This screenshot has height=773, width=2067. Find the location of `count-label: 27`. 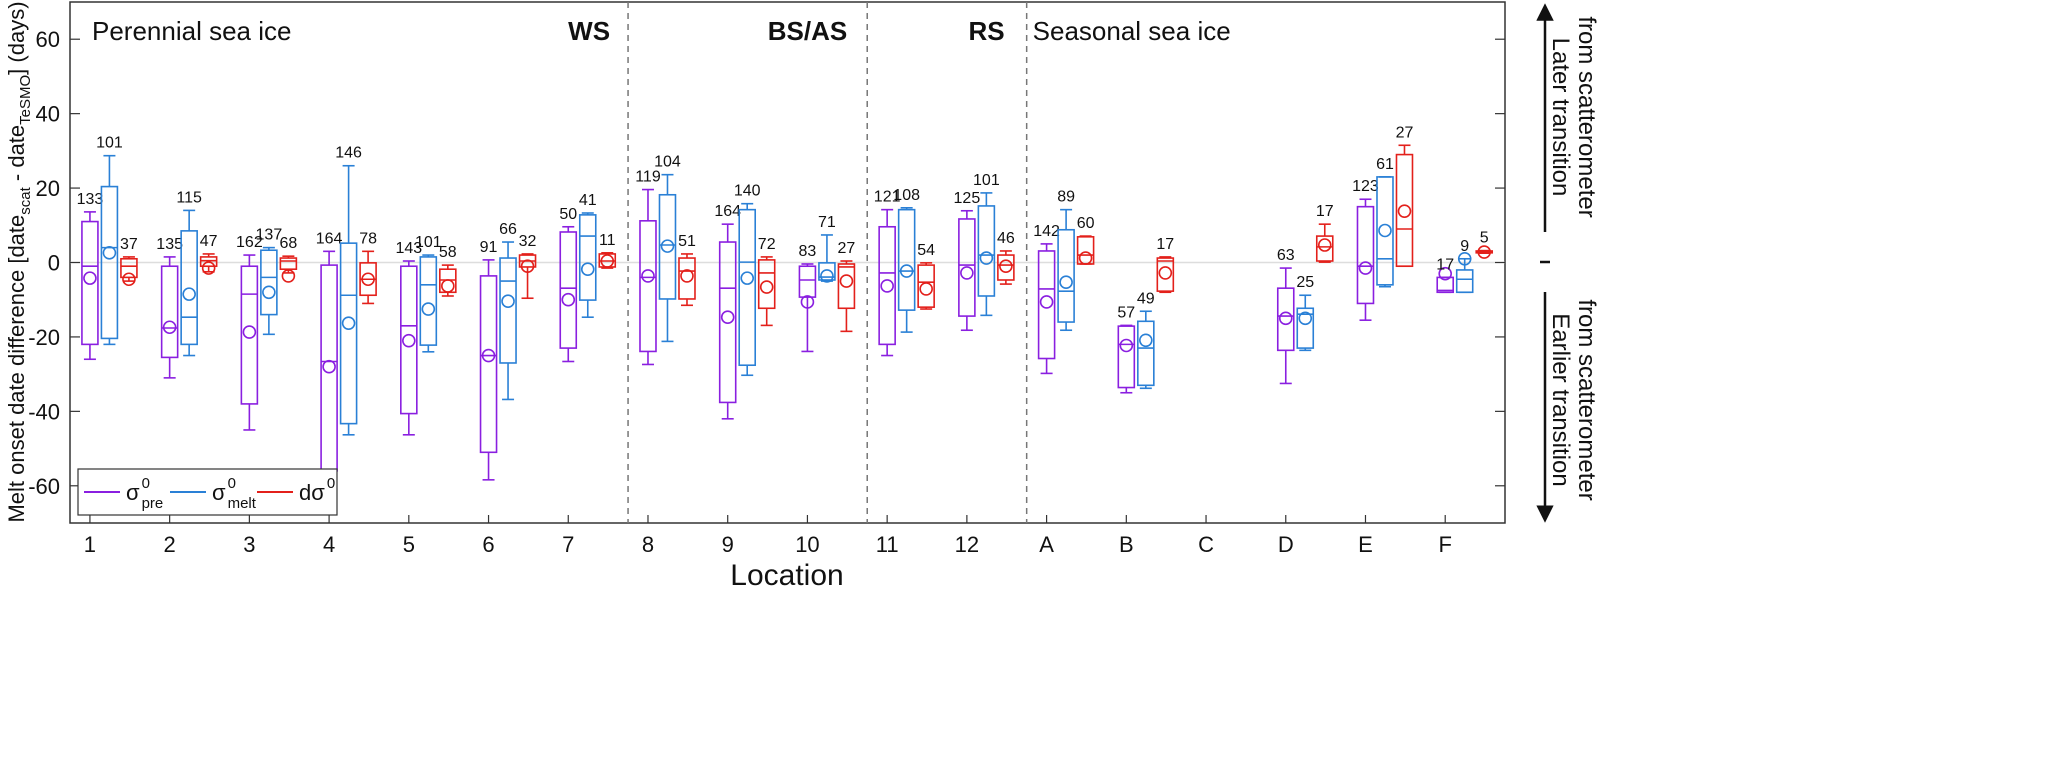

count-label: 27 is located at coordinates (847, 248).